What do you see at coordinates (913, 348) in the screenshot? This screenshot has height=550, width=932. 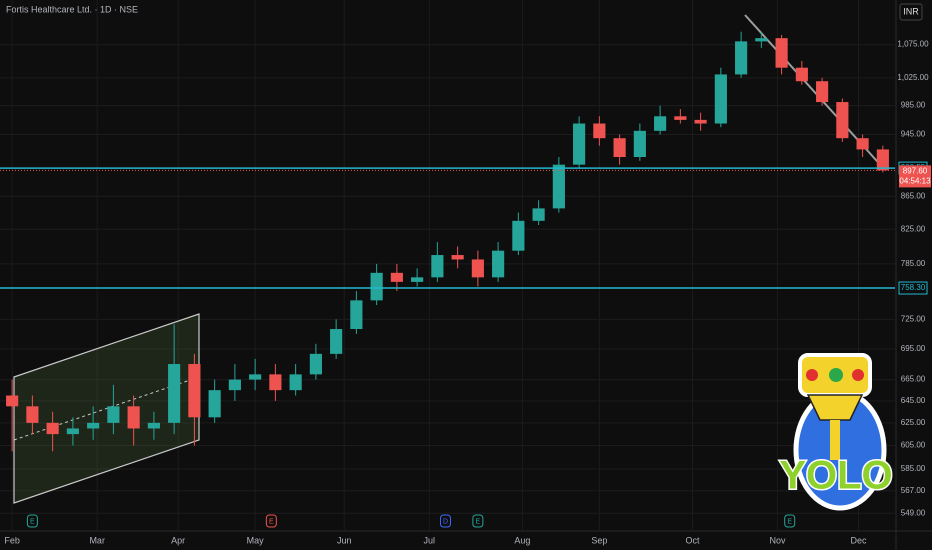 I see `y-tick-label: 695.00` at bounding box center [913, 348].